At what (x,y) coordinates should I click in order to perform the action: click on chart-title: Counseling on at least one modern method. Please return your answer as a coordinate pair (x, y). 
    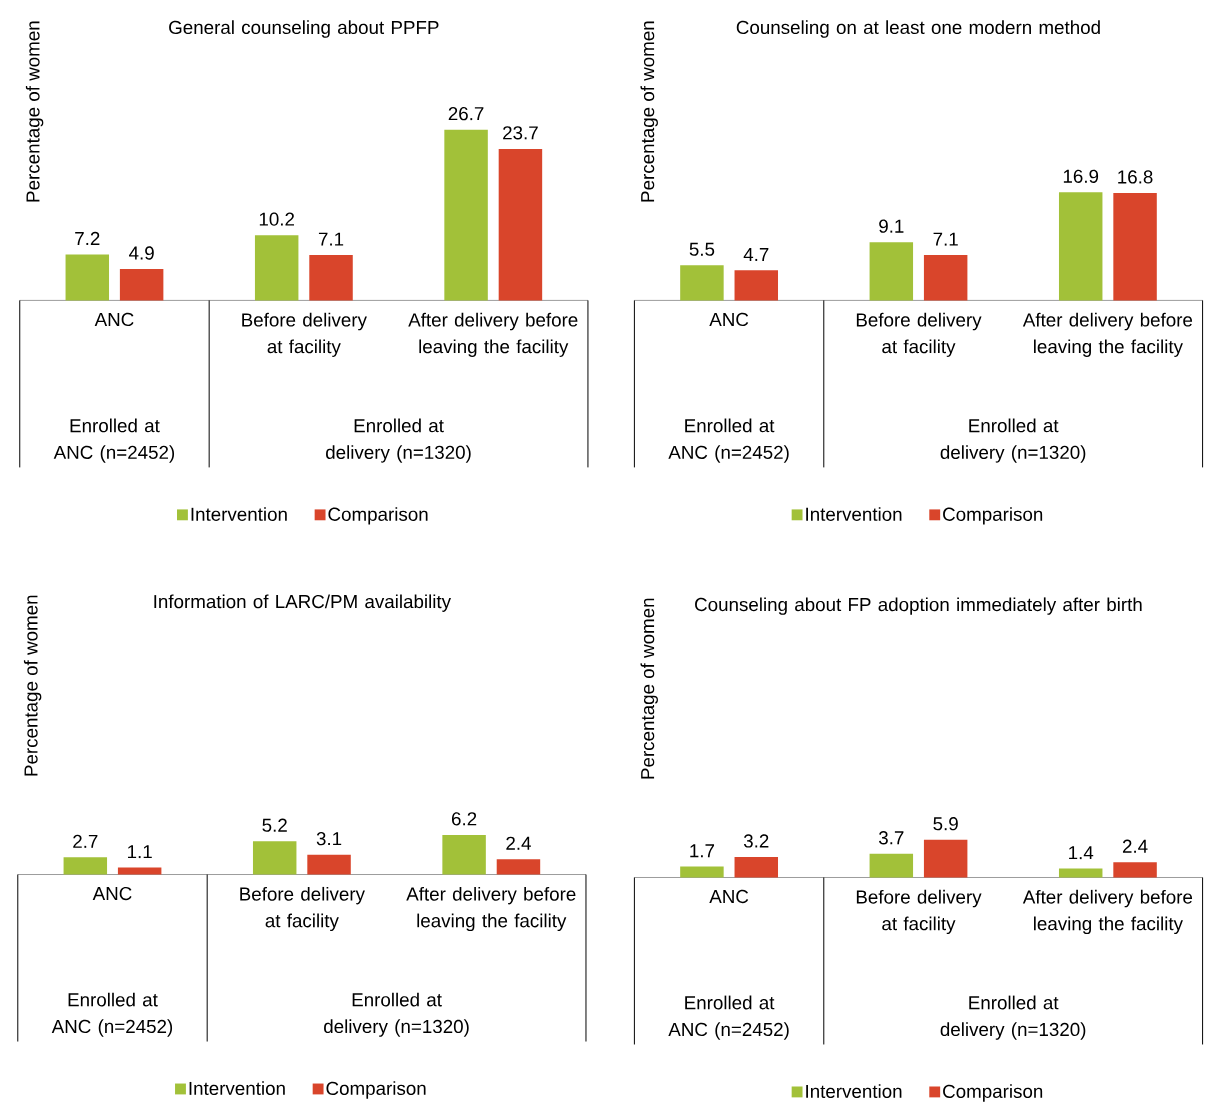
    Looking at the image, I should click on (918, 29).